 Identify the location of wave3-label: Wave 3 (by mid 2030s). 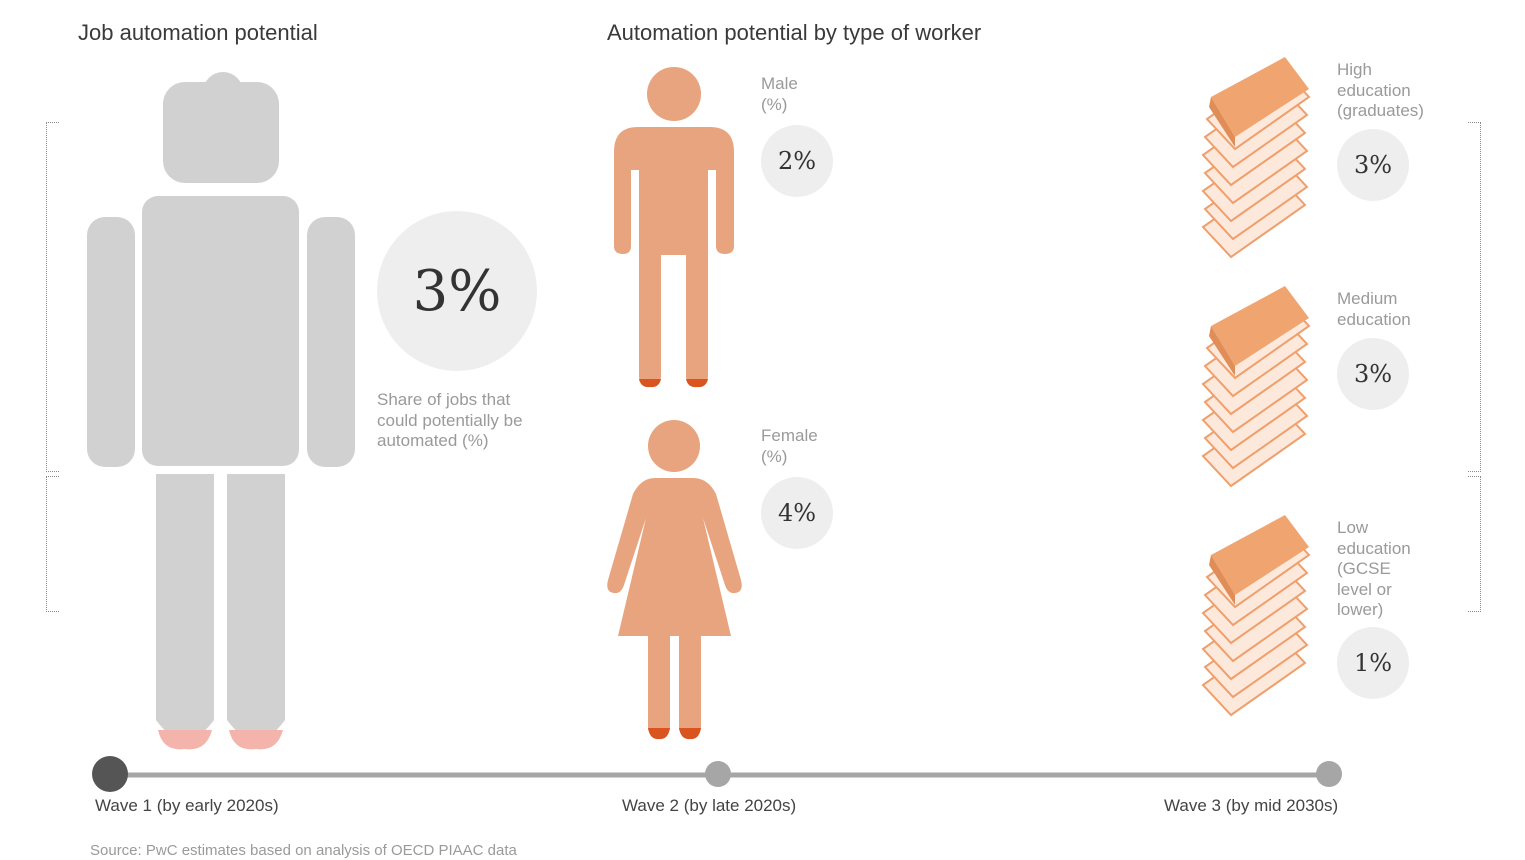
(1251, 805).